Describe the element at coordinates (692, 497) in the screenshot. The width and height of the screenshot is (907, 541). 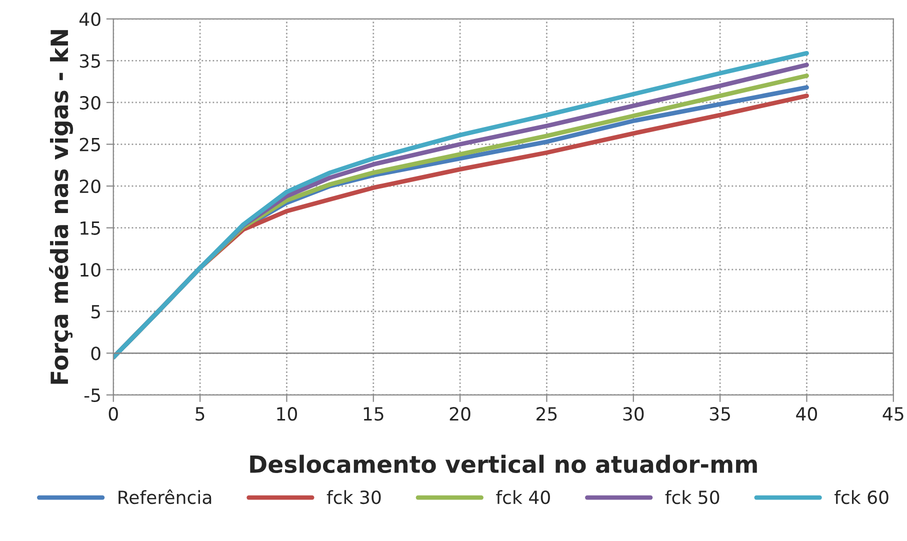
I see `legend-label: fck 50` at that location.